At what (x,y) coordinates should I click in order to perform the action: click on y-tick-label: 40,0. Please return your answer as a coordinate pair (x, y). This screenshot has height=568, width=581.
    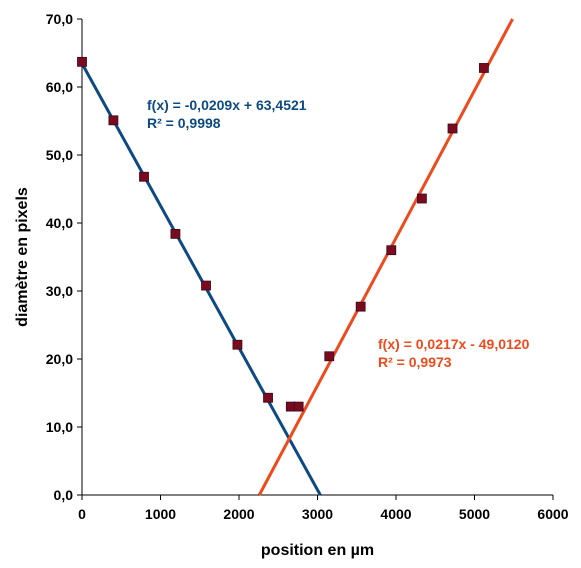
    Looking at the image, I should click on (59, 223).